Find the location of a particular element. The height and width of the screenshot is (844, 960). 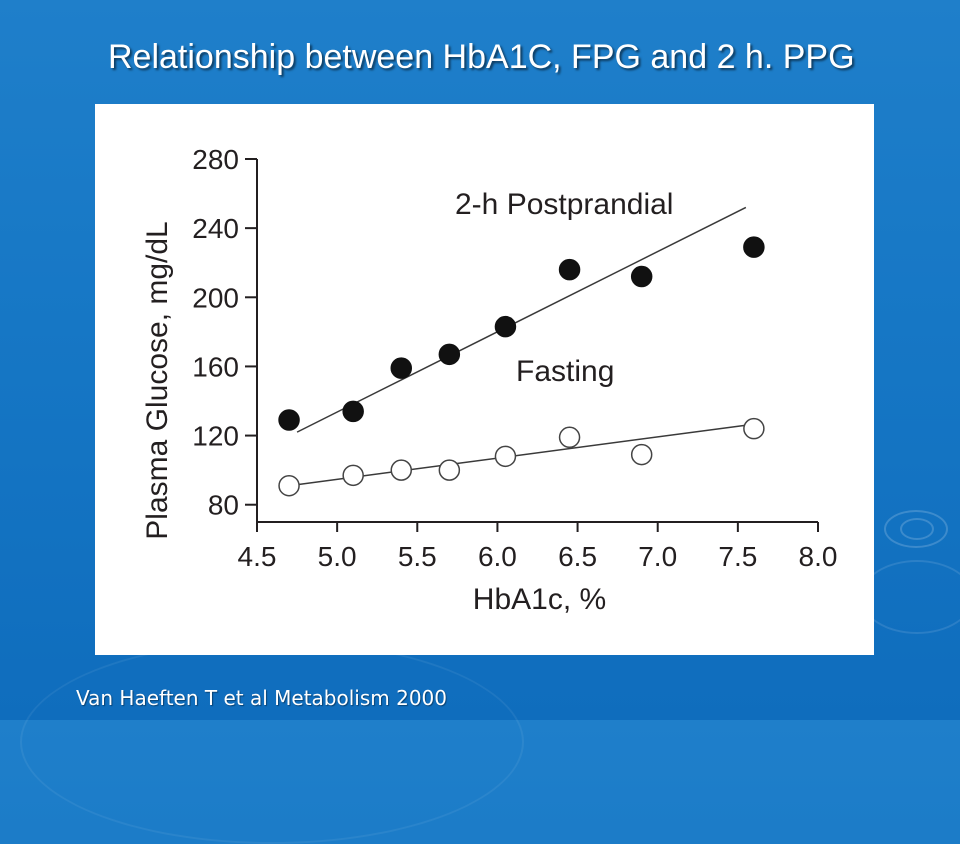

y-tick-label: 120 is located at coordinates (215, 436).